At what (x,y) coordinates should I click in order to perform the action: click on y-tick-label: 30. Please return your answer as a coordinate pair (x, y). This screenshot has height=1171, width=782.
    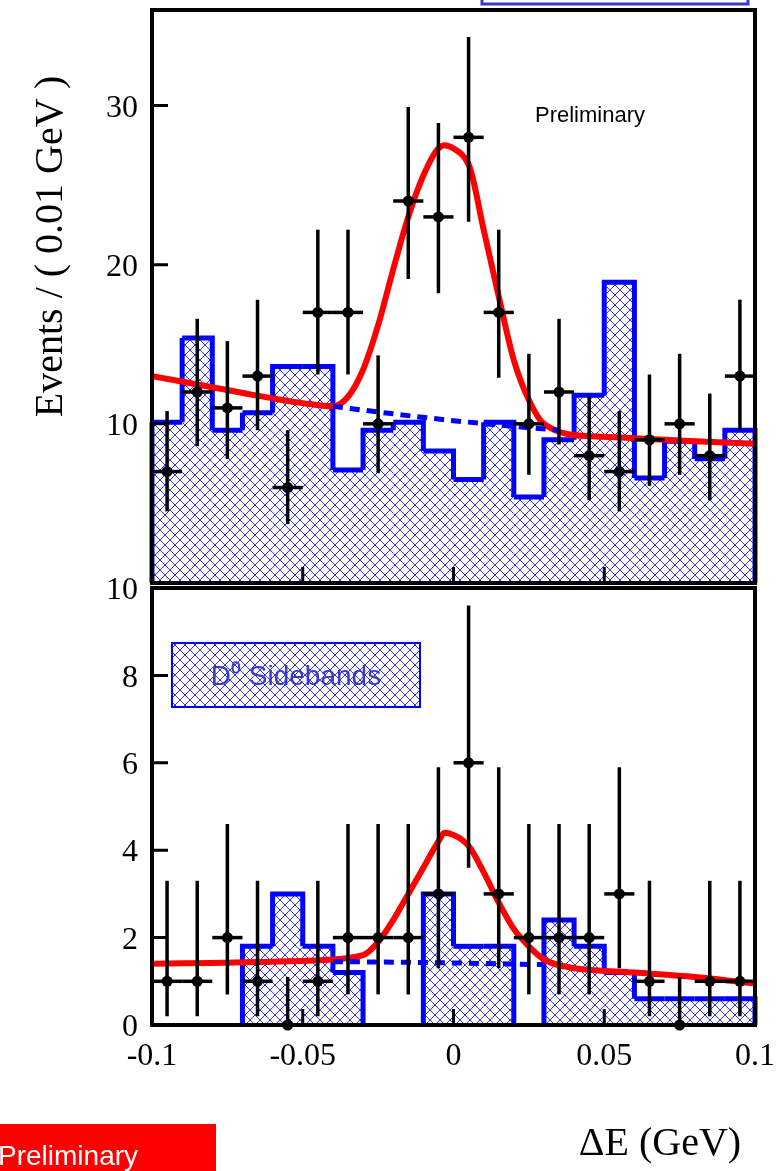
    Looking at the image, I should click on (122, 105).